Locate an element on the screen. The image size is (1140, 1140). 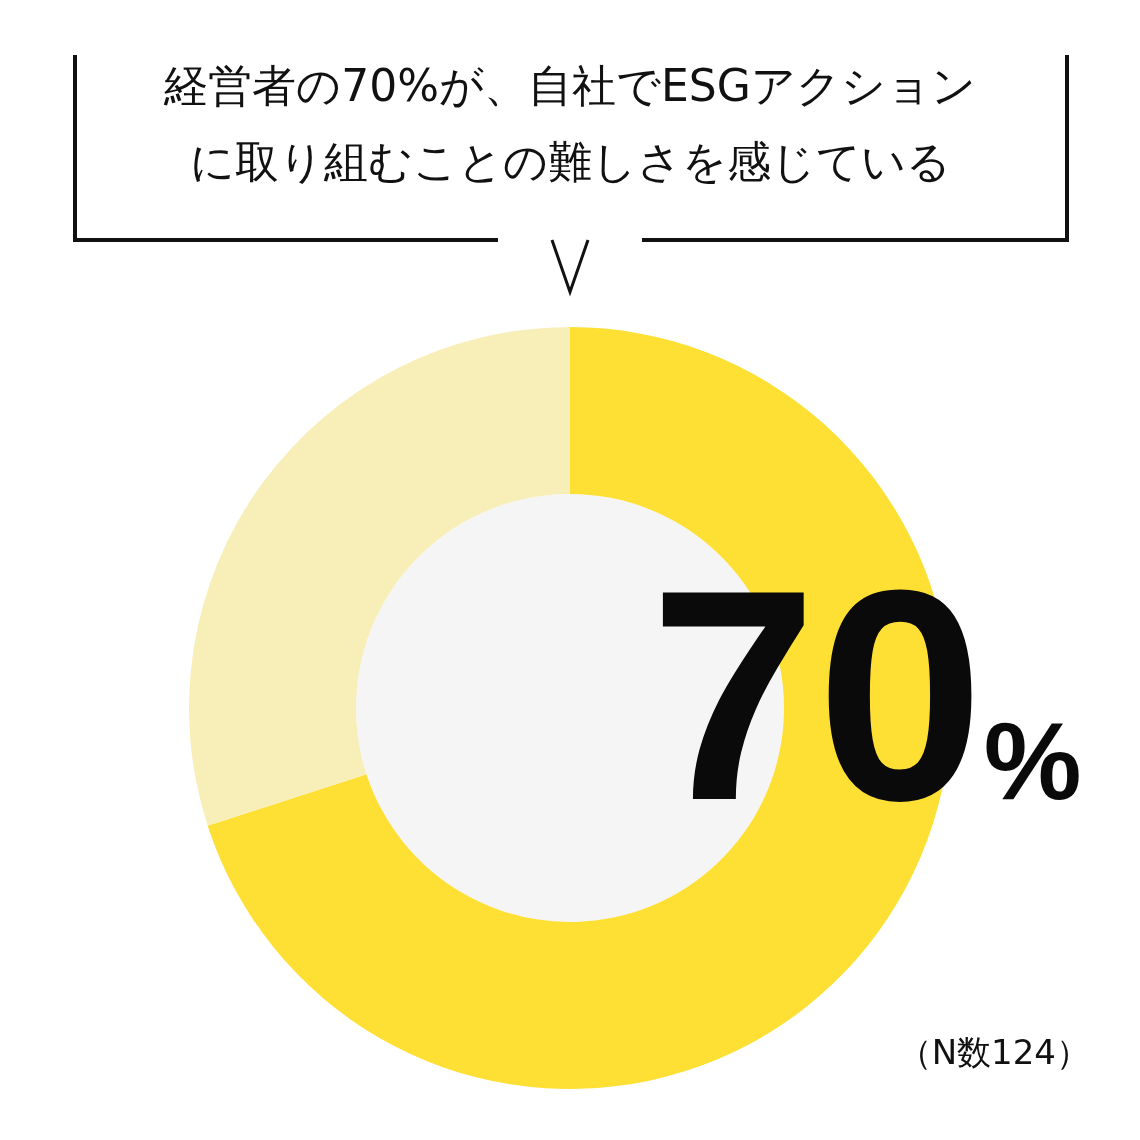
chart-title: 経営者の70%が、自社でESGアクションに取り組むことの難しさを感じている is located at coordinates (570, 124).